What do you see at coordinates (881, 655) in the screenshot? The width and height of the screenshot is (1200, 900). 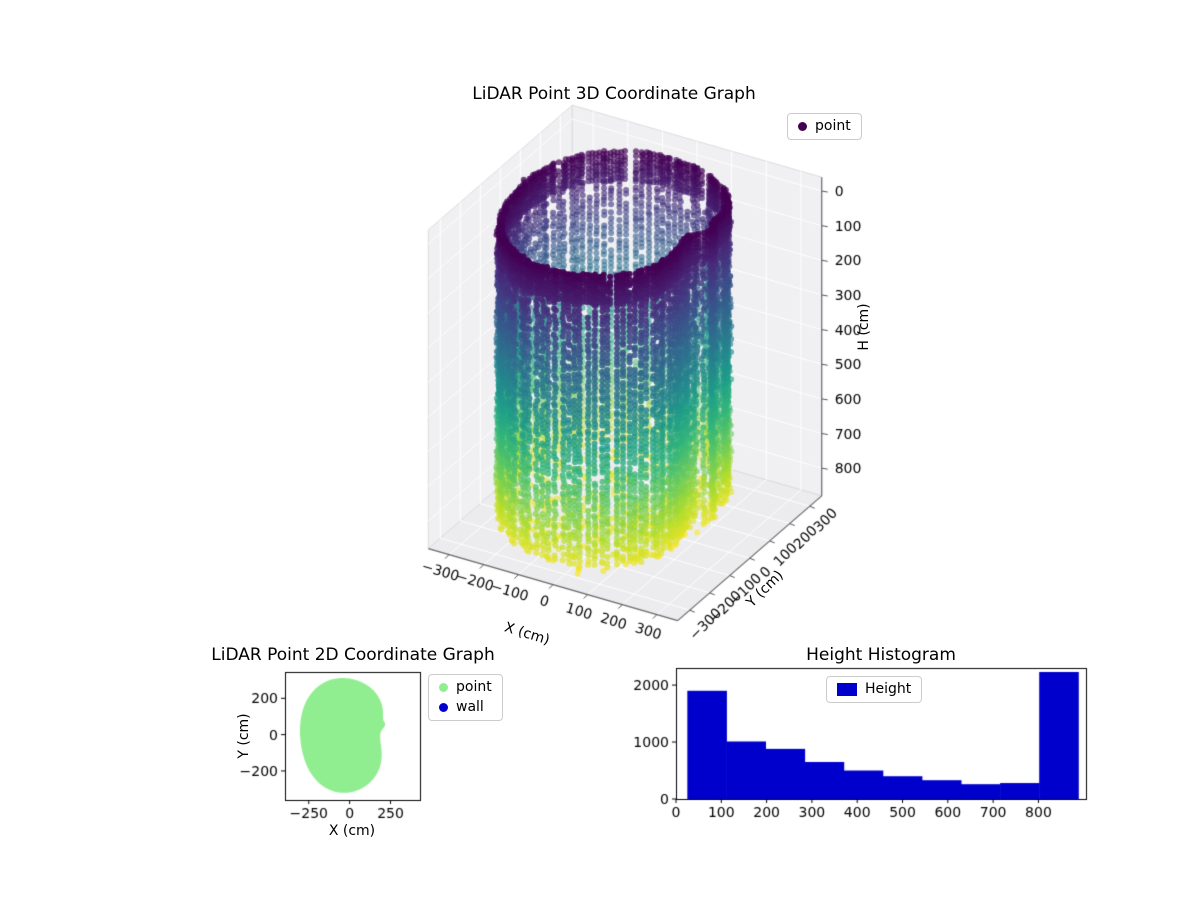 I see `histogram-title: Height Histogram` at bounding box center [881, 655].